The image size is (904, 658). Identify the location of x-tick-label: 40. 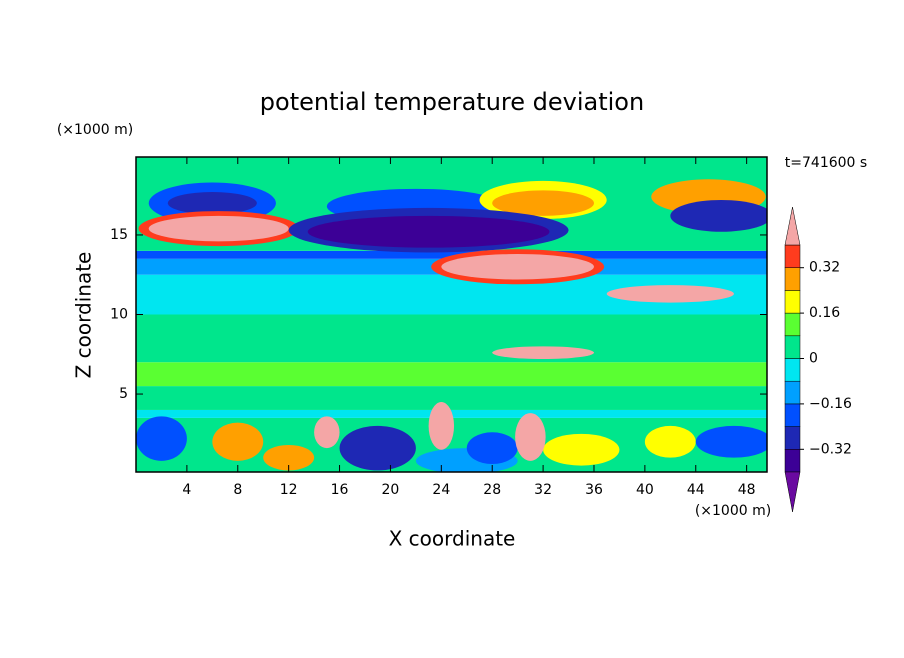
(645, 490).